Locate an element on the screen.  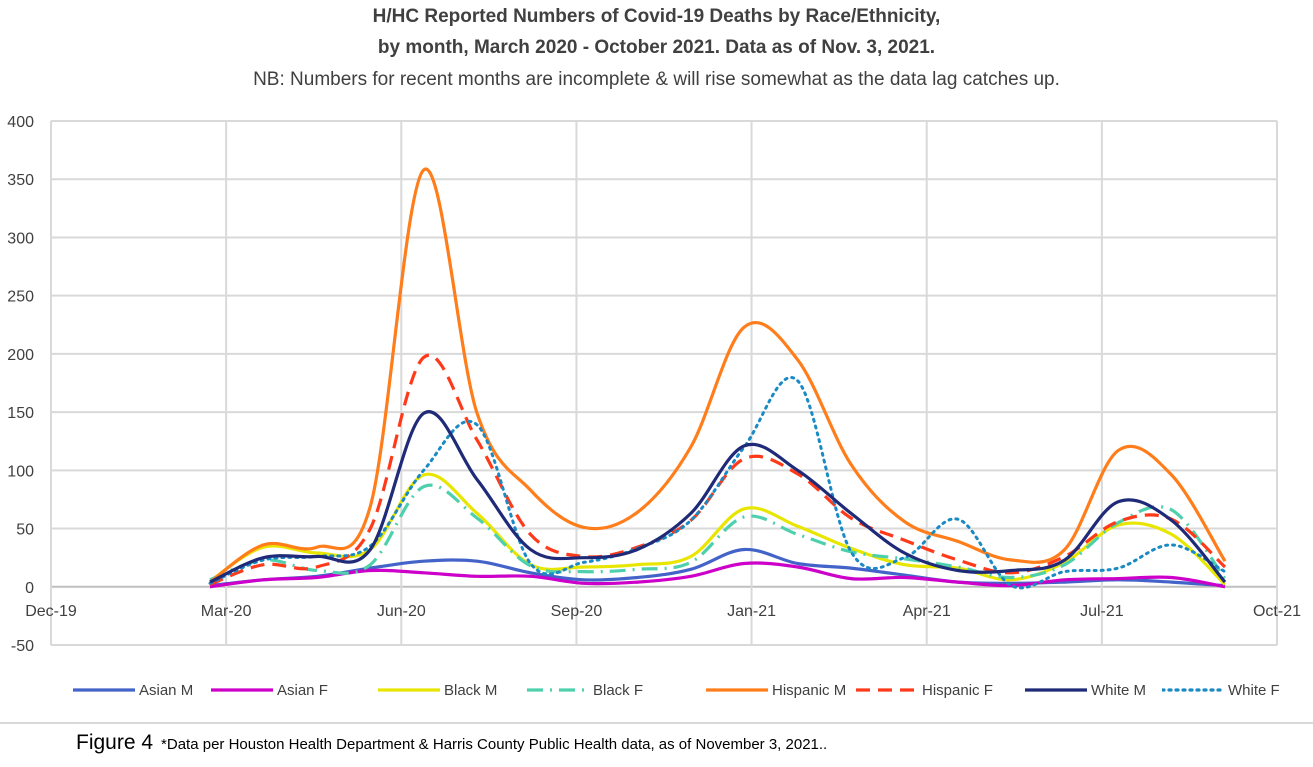
legend-label: Hispanic F is located at coordinates (957, 690).